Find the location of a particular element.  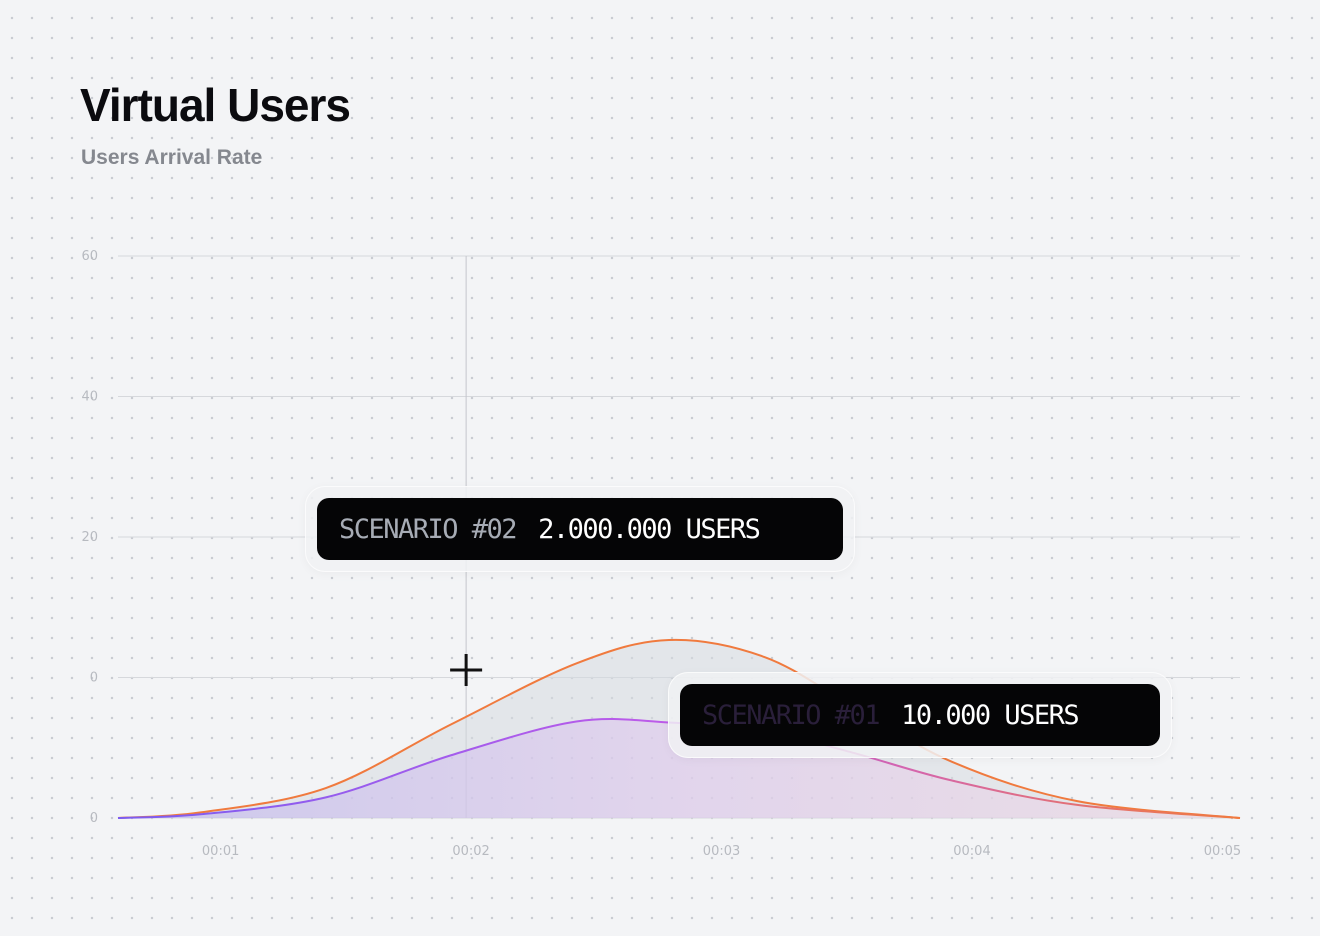

tooltip-scenario-01: SCENARIO #01 10.000 USERS is located at coordinates (920, 715).